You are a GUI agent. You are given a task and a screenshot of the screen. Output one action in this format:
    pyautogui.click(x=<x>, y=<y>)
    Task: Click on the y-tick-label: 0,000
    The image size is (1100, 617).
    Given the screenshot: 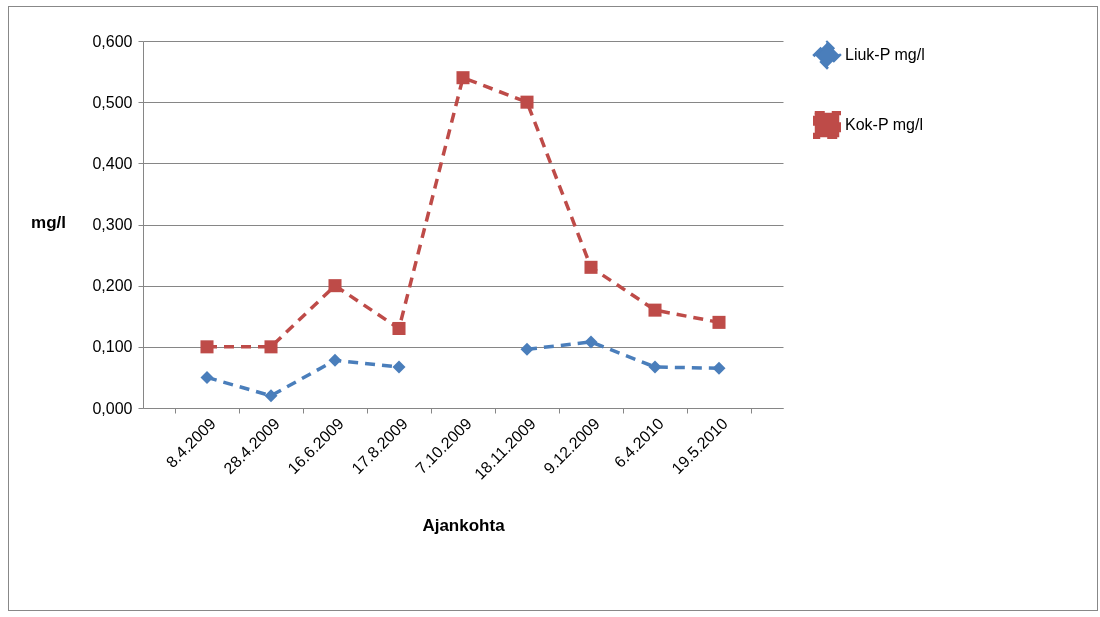 What is the action you would take?
    pyautogui.click(x=112, y=408)
    